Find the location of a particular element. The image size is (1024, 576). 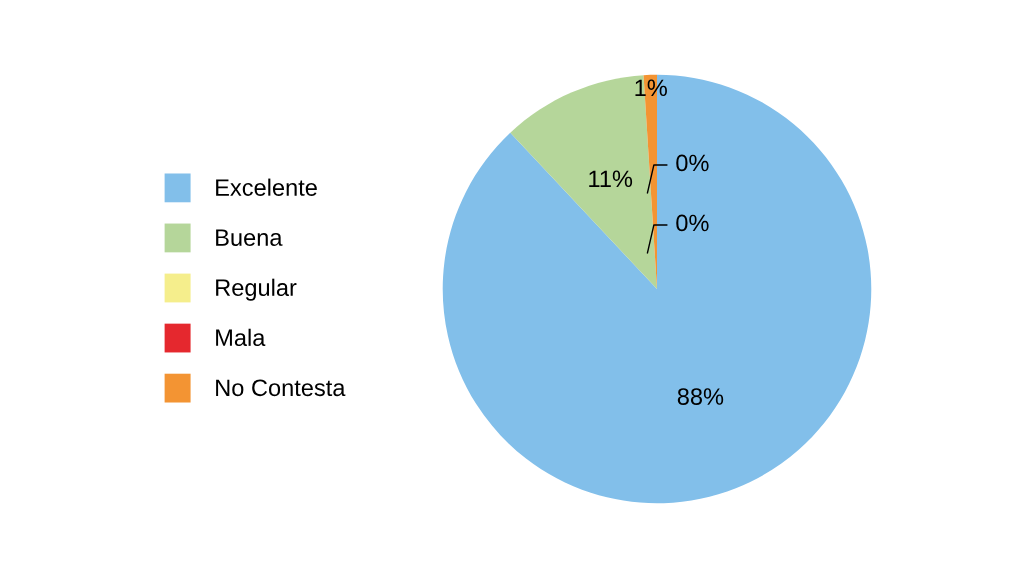

legend-label: Regular is located at coordinates (256, 289).